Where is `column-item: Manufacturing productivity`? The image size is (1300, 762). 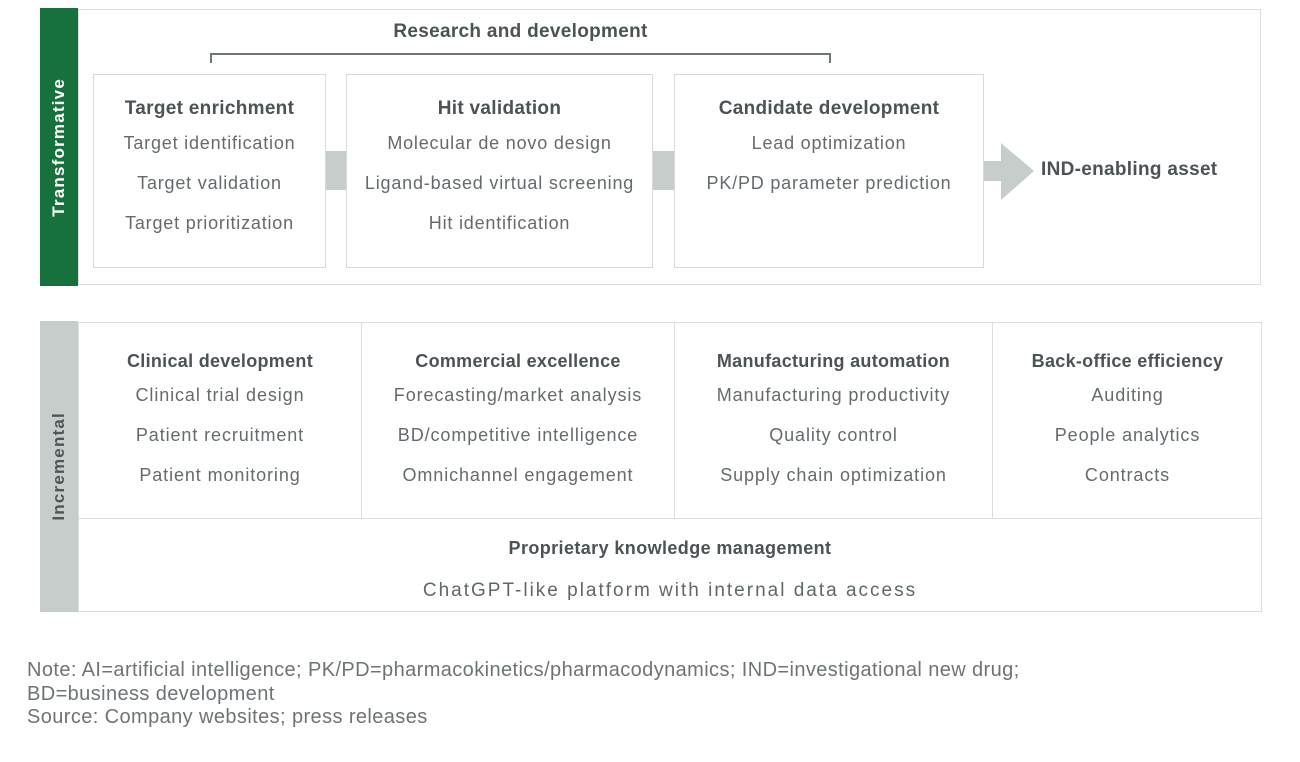
column-item: Manufacturing productivity is located at coordinates (833, 395).